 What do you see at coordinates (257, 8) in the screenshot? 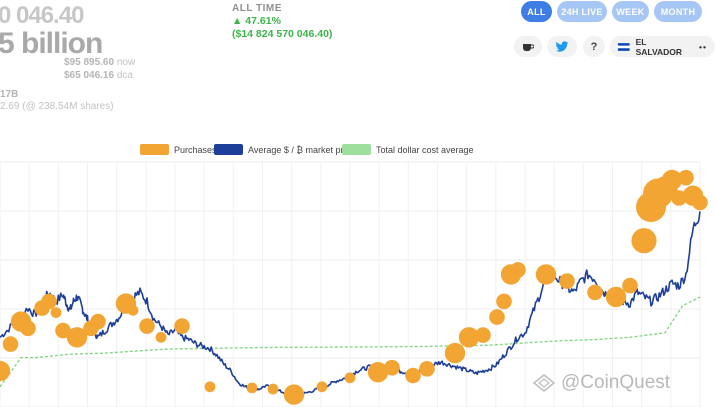
I see `all-time-label: ALL TIME` at bounding box center [257, 8].